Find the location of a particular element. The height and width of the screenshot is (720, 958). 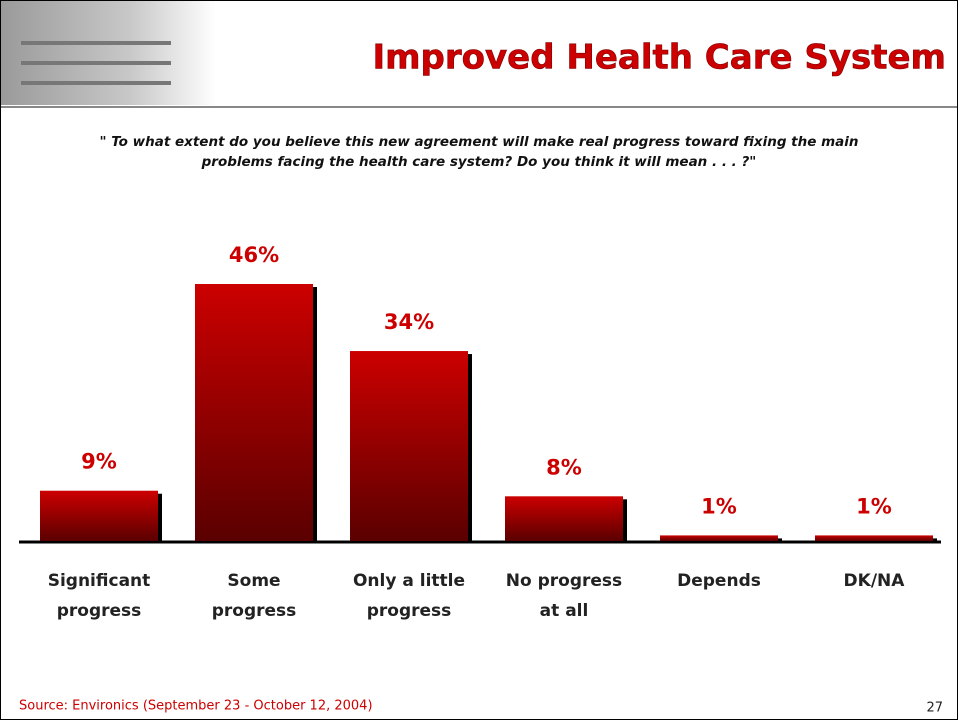

value-label: 9% is located at coordinates (99, 462).